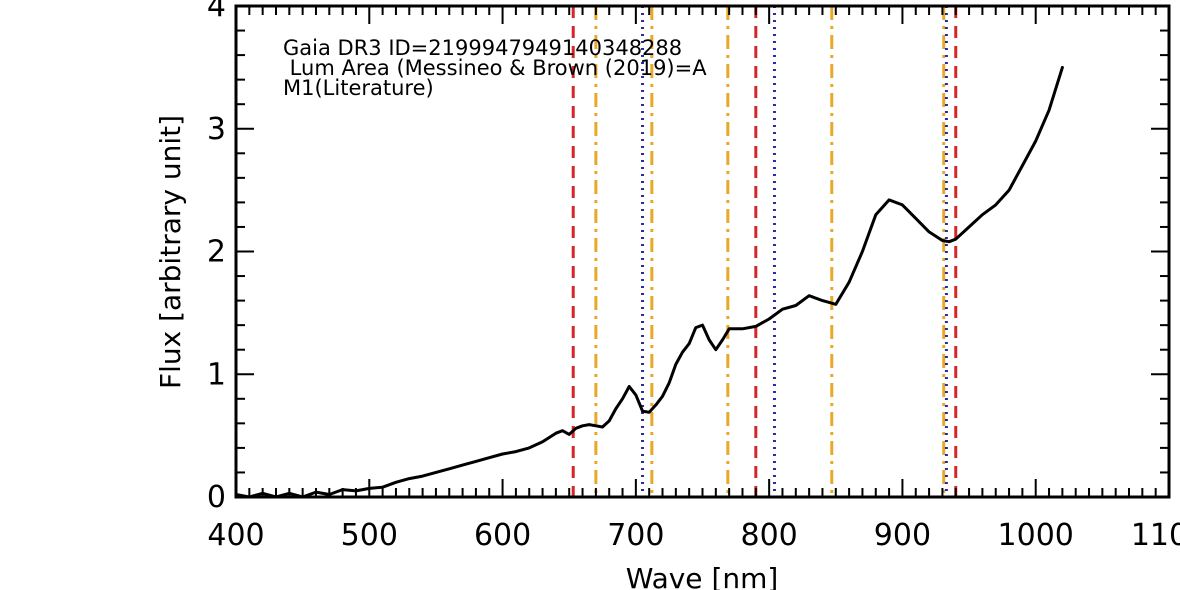  Describe the element at coordinates (216, 497) in the screenshot. I see `y-tick-label: 0` at that location.